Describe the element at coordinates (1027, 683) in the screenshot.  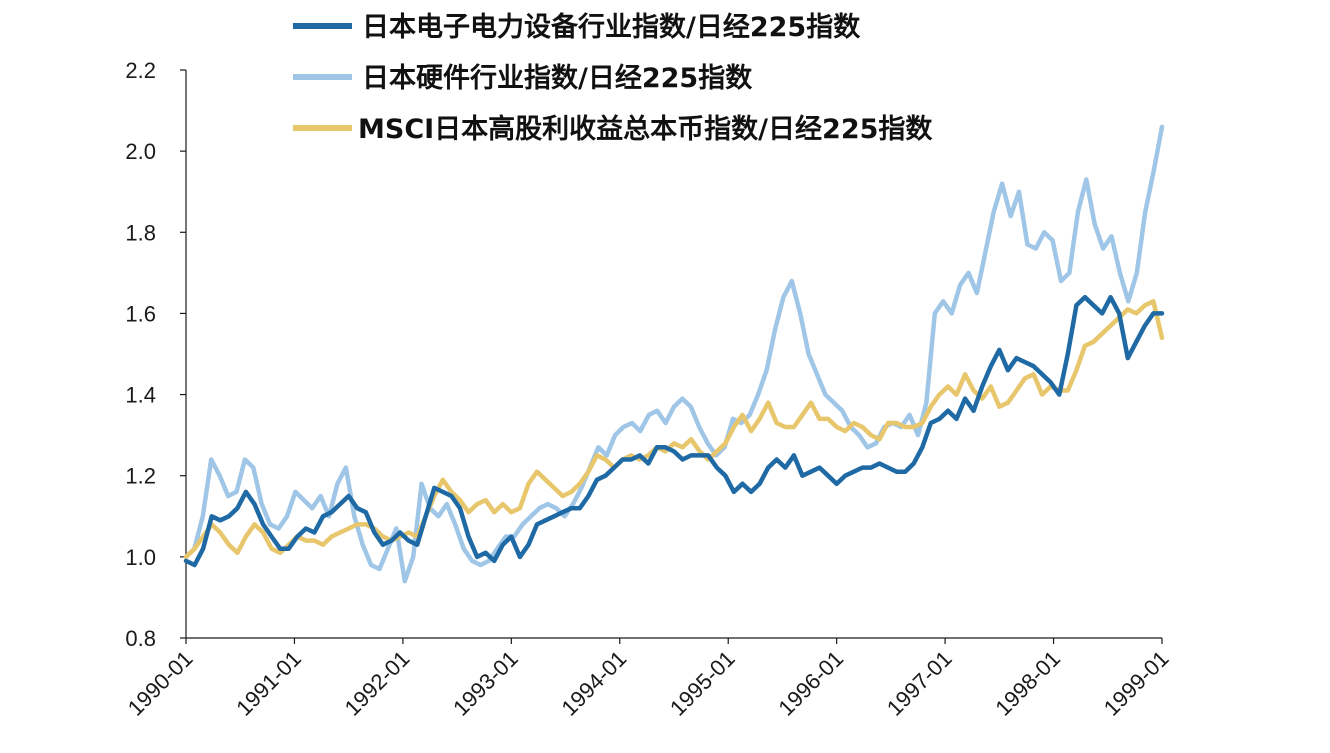
I see `x-tick-label: 1998-01` at that location.